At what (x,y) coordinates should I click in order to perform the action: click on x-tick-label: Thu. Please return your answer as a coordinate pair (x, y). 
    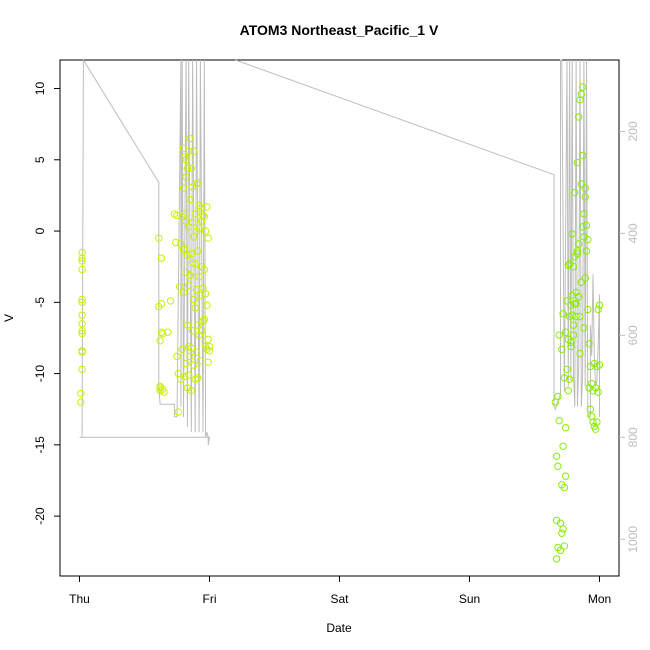
    Looking at the image, I should click on (79, 599).